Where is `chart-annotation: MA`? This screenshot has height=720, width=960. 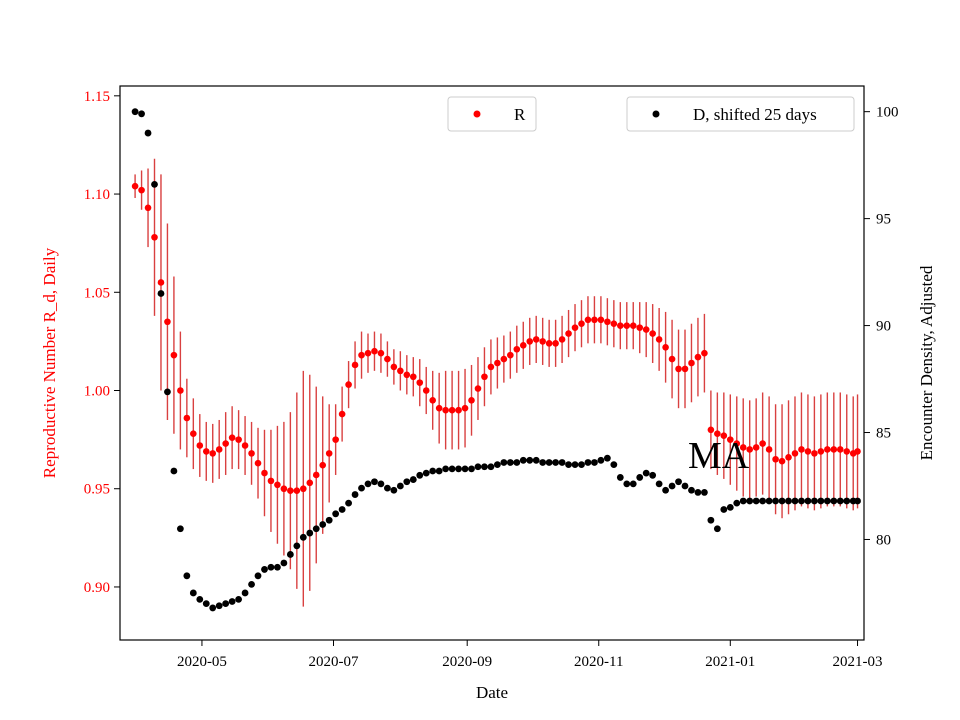 chart-annotation: MA is located at coordinates (719, 456).